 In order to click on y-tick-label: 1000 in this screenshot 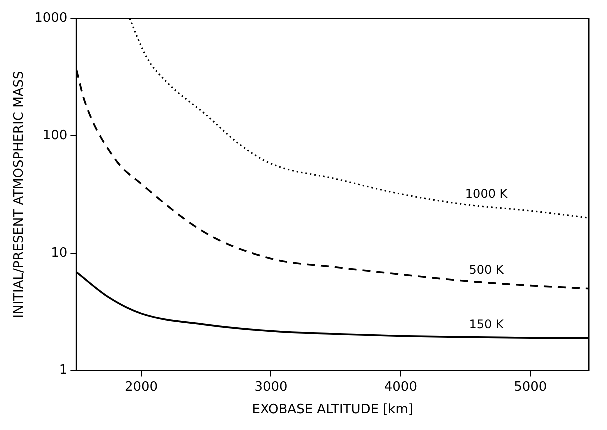, I will do `click(51, 18)`.